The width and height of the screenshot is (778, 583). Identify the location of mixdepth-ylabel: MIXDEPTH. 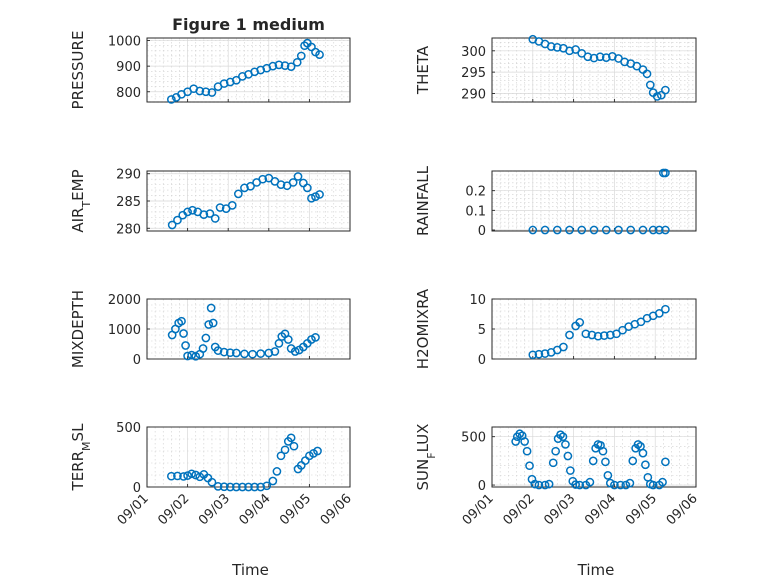
(78, 329).